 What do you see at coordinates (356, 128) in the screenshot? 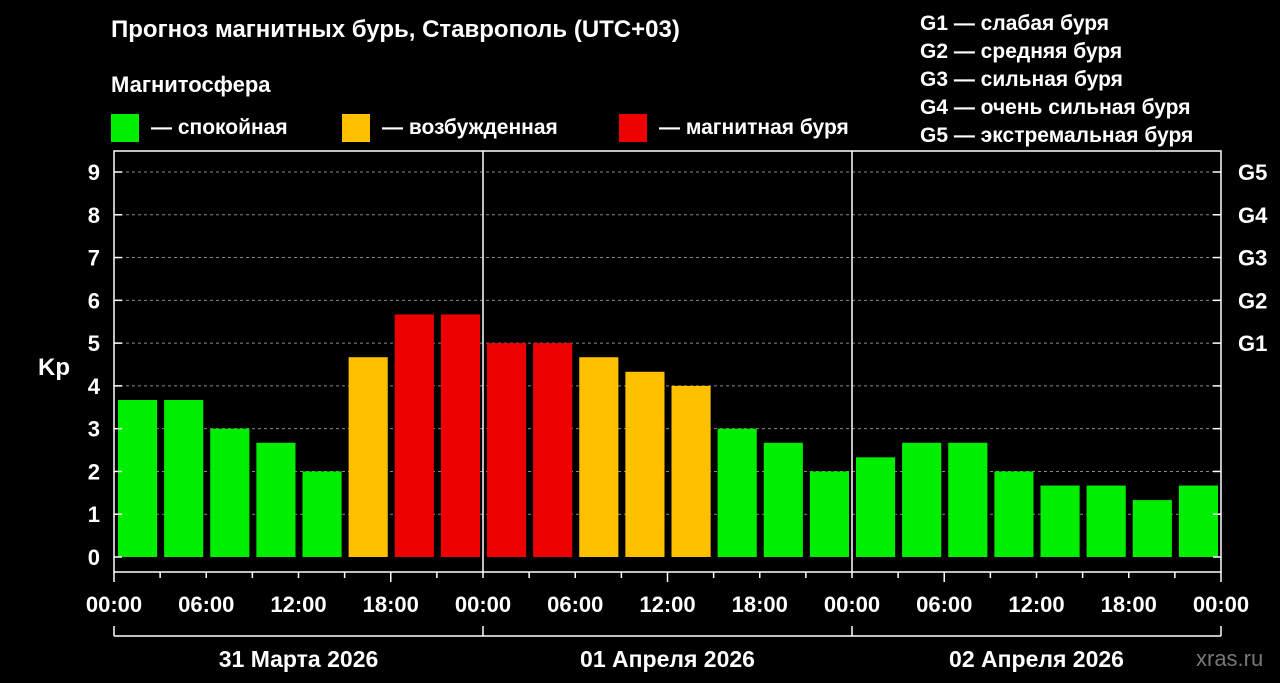
I see `legend-swatch-active` at bounding box center [356, 128].